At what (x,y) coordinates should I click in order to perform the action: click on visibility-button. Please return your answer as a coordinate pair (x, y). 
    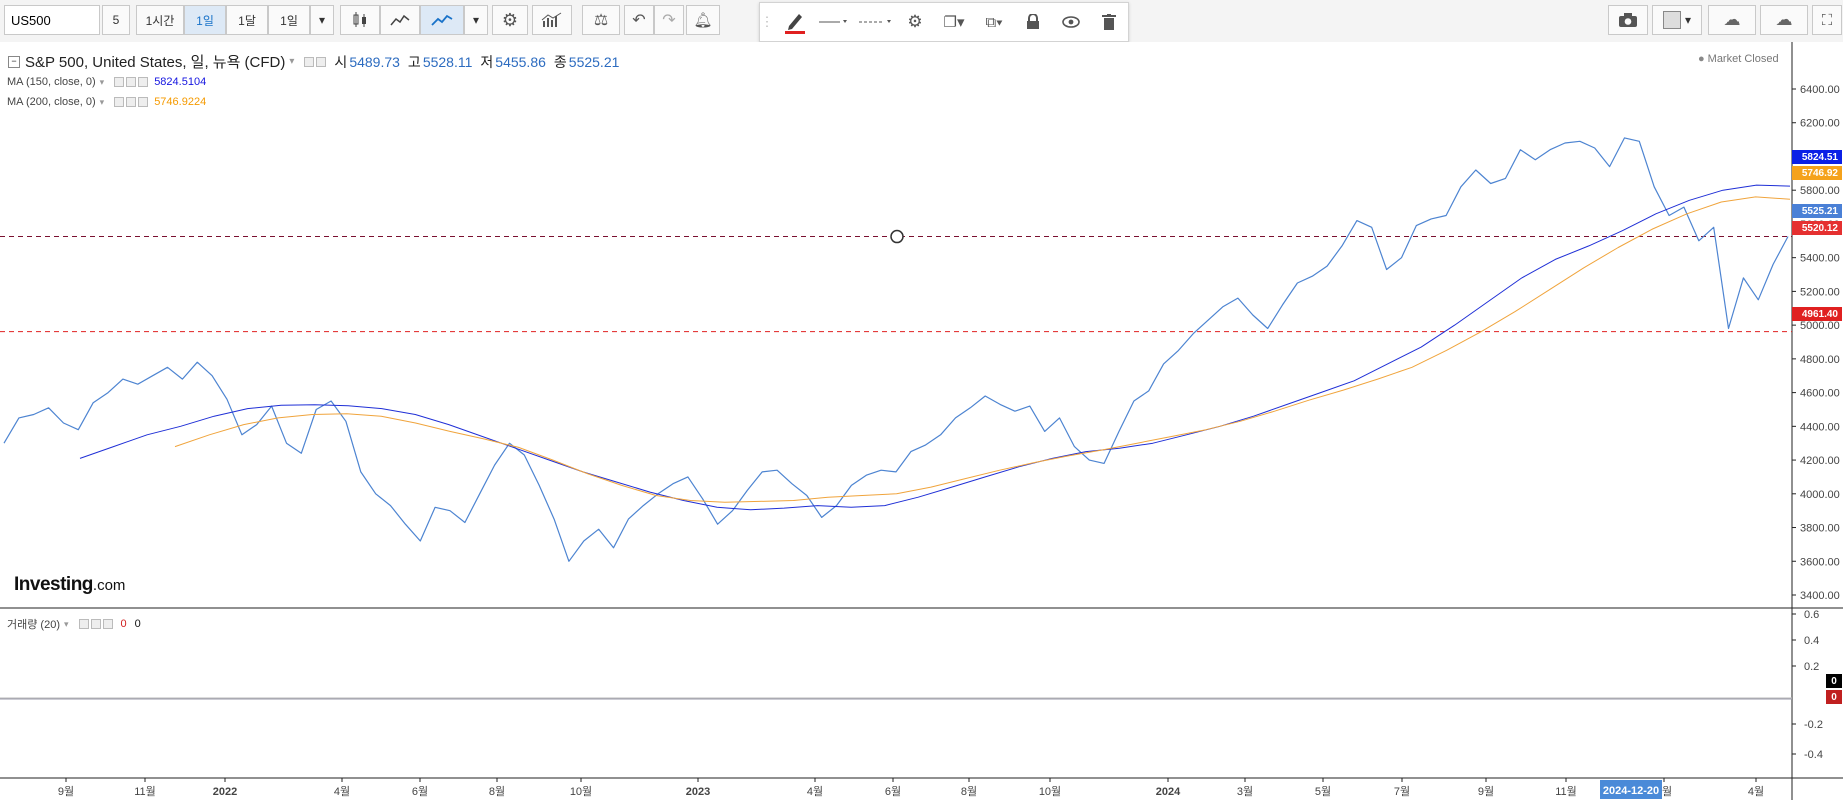
    Looking at the image, I should click on (1071, 22).